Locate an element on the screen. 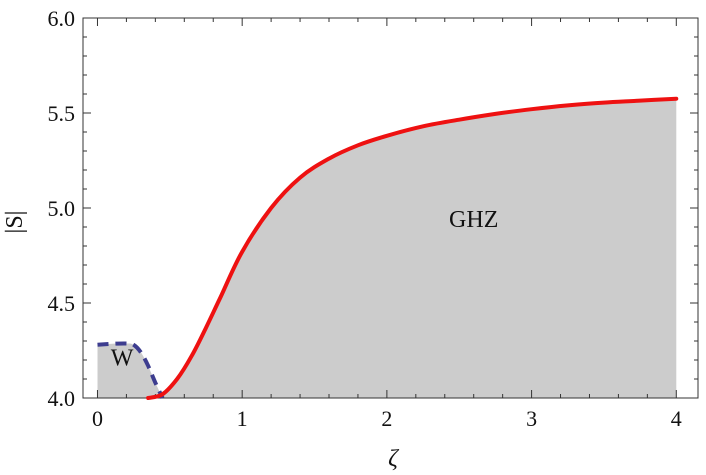 This screenshot has height=475, width=706. x-axis-label: ζ is located at coordinates (394, 459).